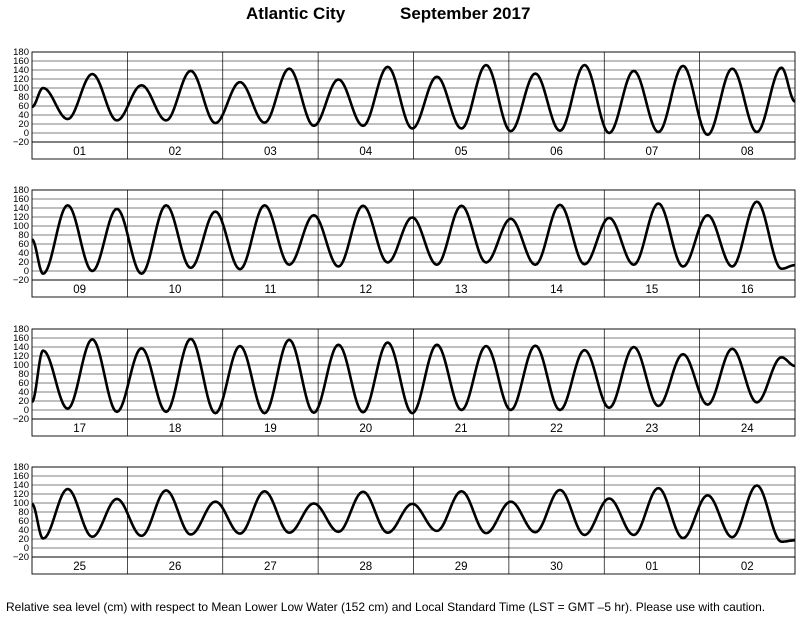 This screenshot has height=618, width=800. What do you see at coordinates (79, 290) in the screenshot?
I see `day-label: 09` at bounding box center [79, 290].